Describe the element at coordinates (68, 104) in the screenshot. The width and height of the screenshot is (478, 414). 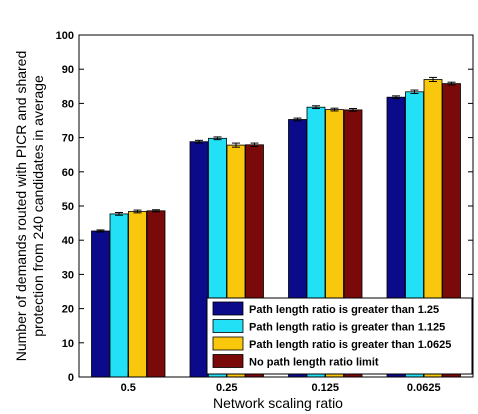
I see `y-tick-label-80: 80` at that location.